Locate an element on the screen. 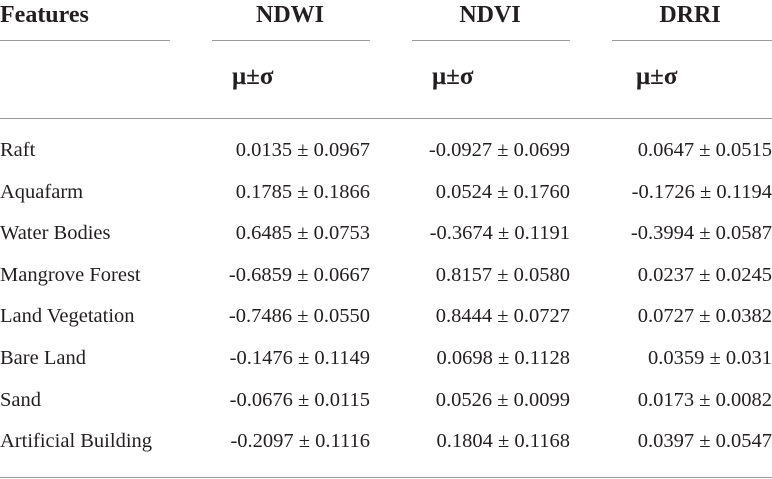 This screenshot has width=772, height=479. cell: 0.0647 ± 0.0515 is located at coordinates (704, 150).